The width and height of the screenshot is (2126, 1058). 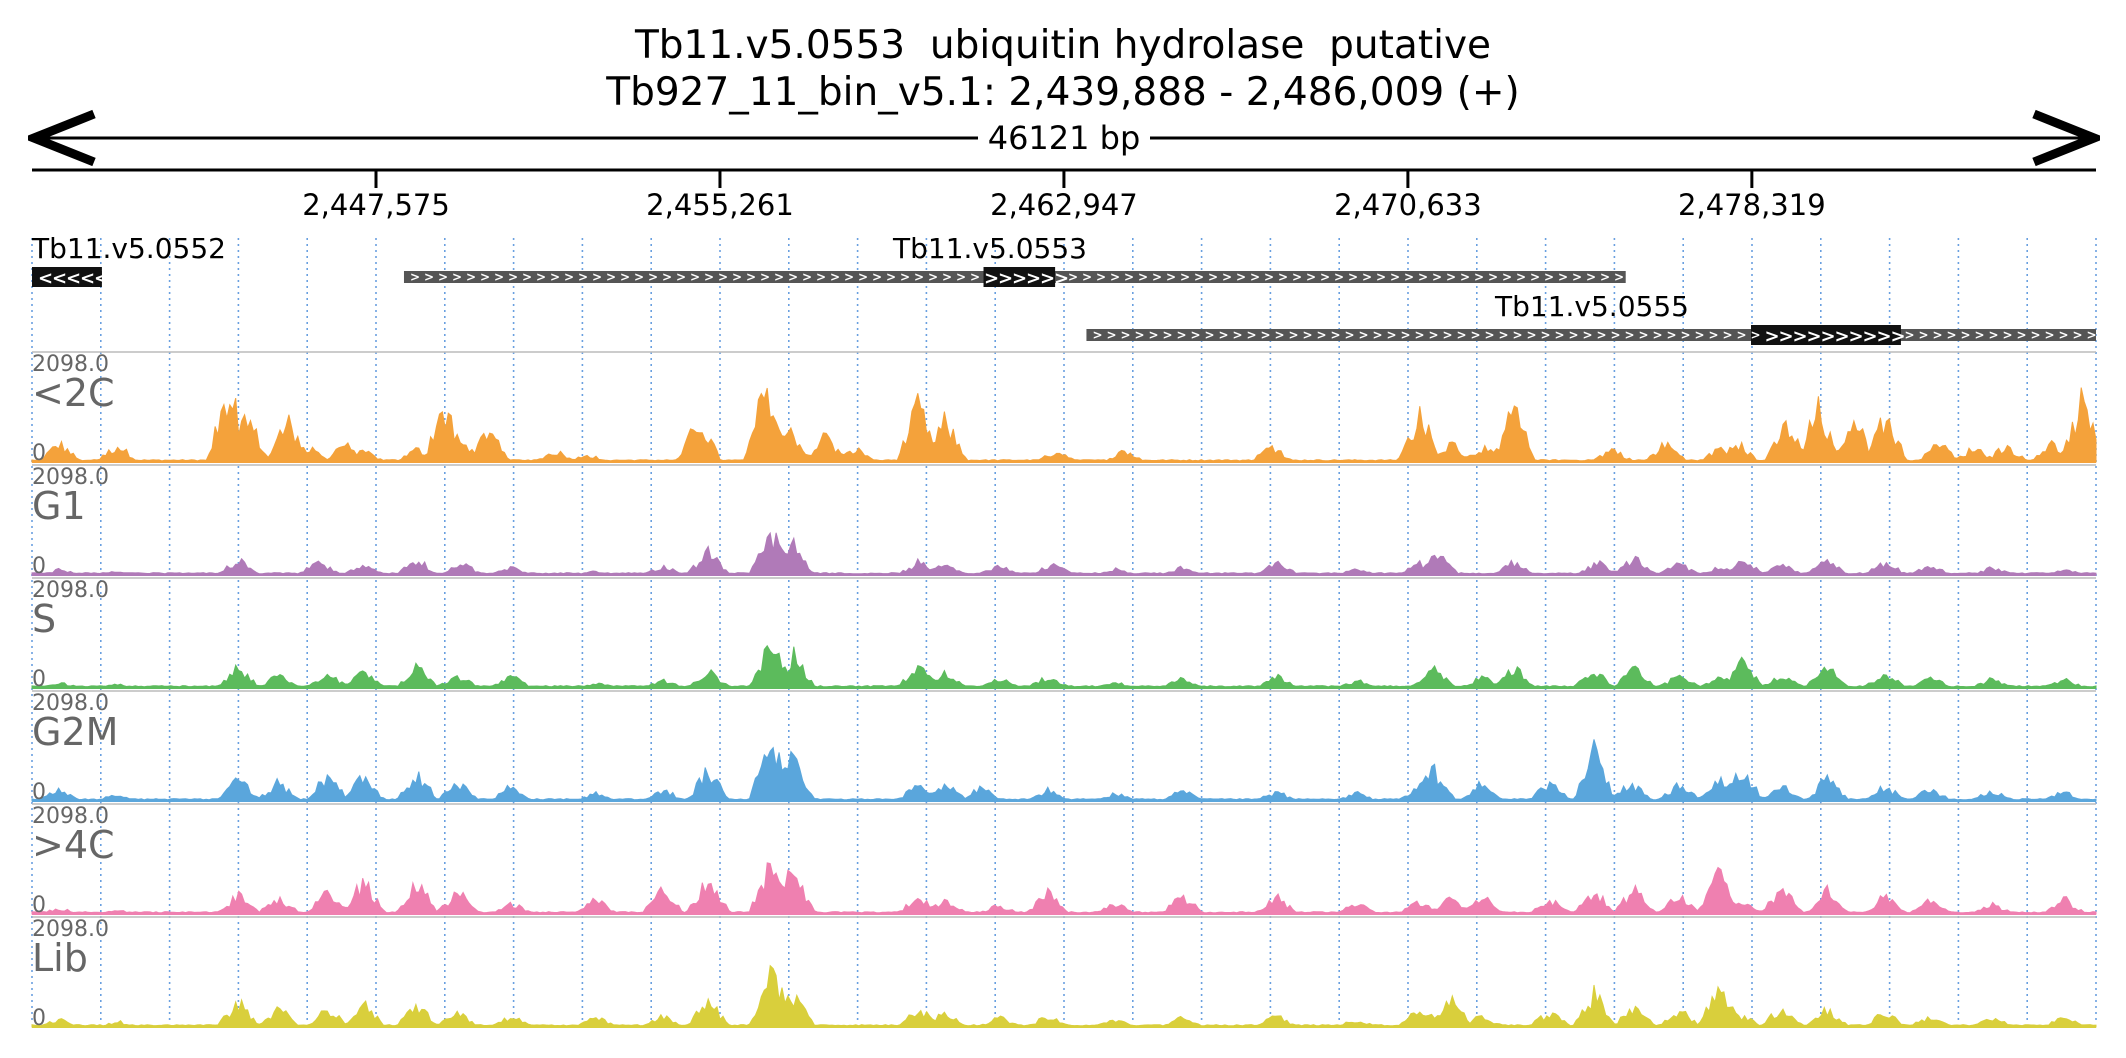 What do you see at coordinates (376, 205) in the screenshot?
I see `tick-label: 2,447,575` at bounding box center [376, 205].